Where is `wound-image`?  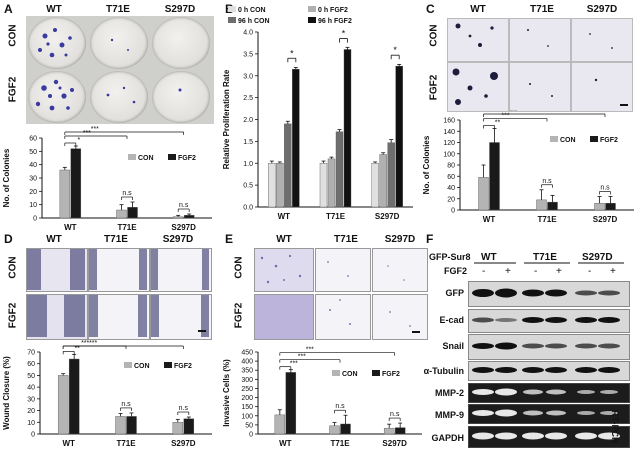
wound-image is located at coordinates (181, 270).